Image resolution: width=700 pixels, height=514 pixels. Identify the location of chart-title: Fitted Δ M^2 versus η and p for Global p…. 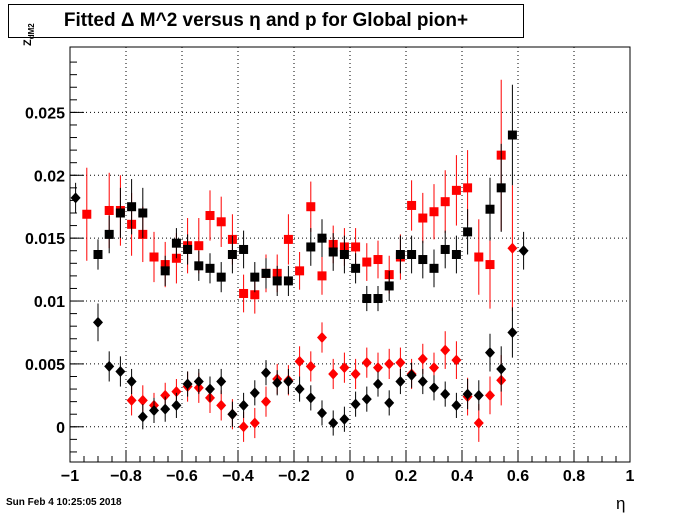
(266, 21).